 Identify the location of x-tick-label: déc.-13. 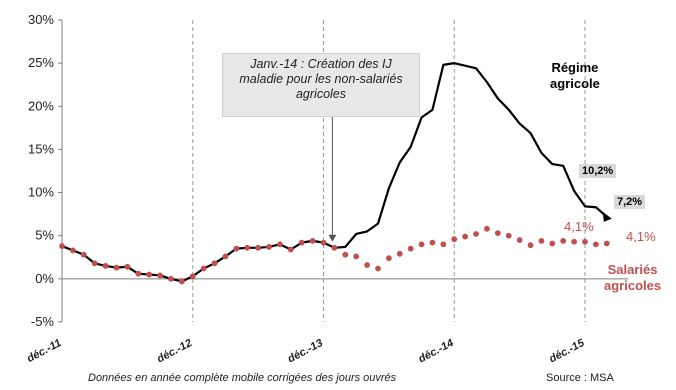
(305, 351).